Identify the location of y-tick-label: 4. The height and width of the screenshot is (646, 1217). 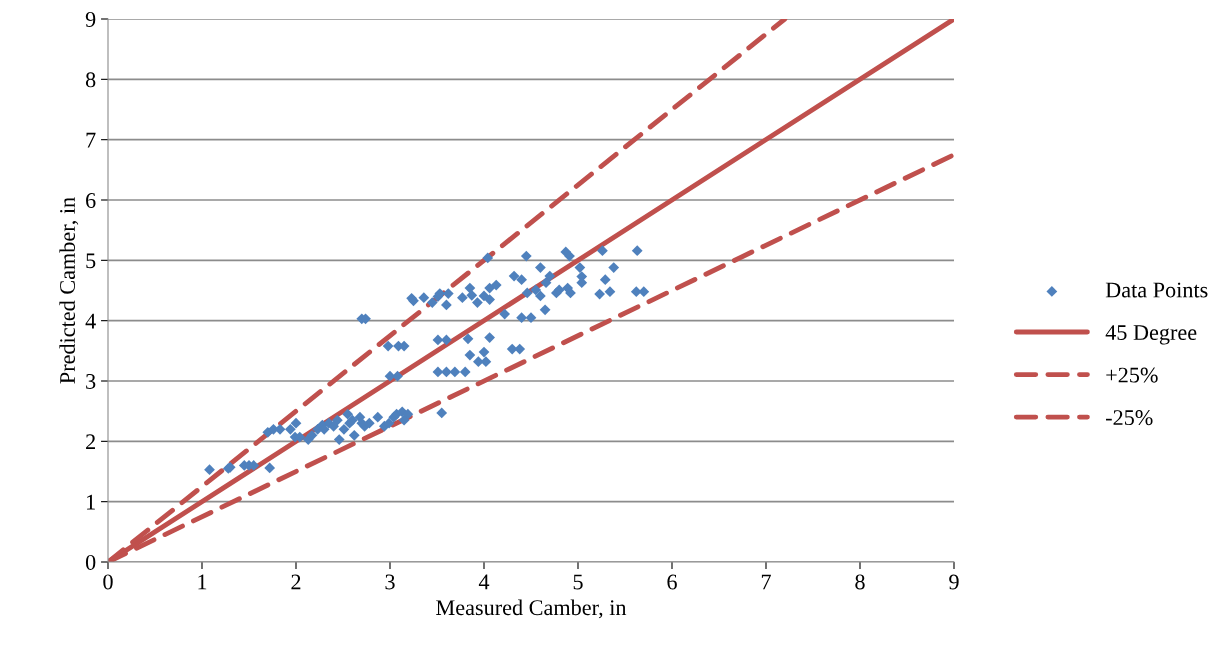
(90, 321).